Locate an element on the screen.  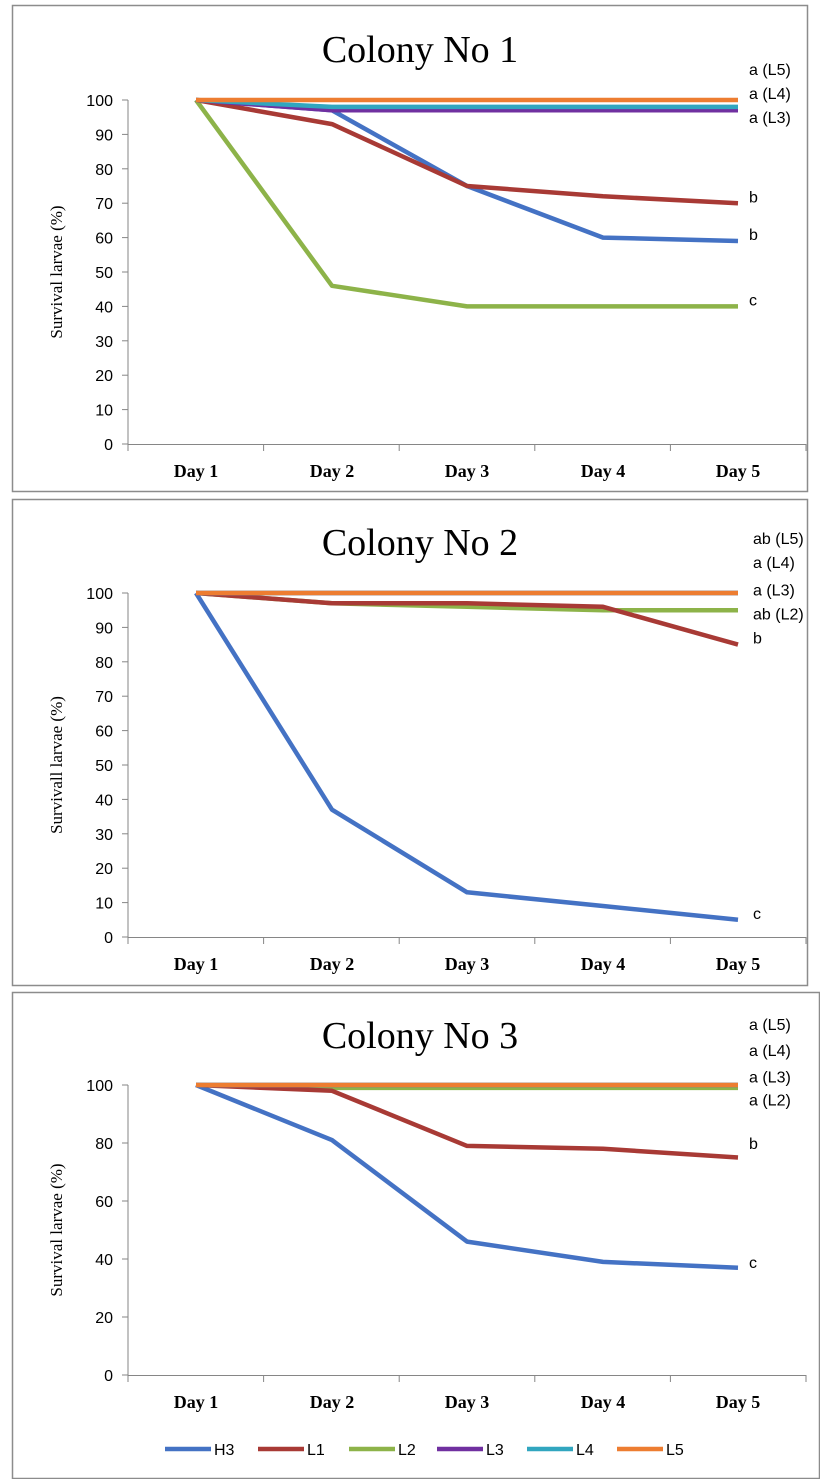
chart-title: Colony No 2 is located at coordinates (420, 543).